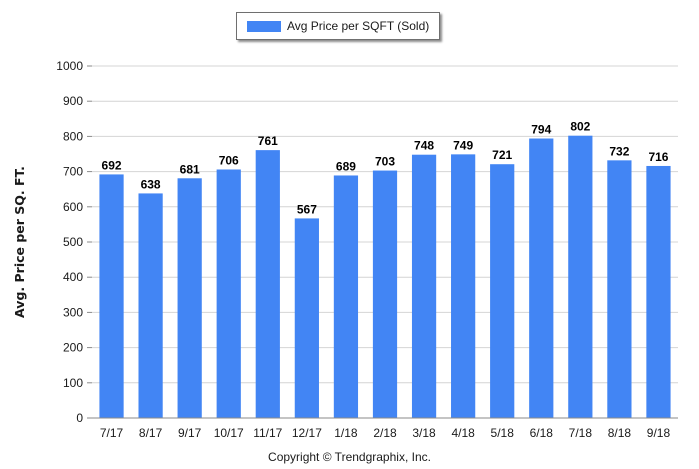 The height and width of the screenshot is (469, 699). Describe the element at coordinates (112, 433) in the screenshot. I see `x-tick-label: 7/17` at that location.